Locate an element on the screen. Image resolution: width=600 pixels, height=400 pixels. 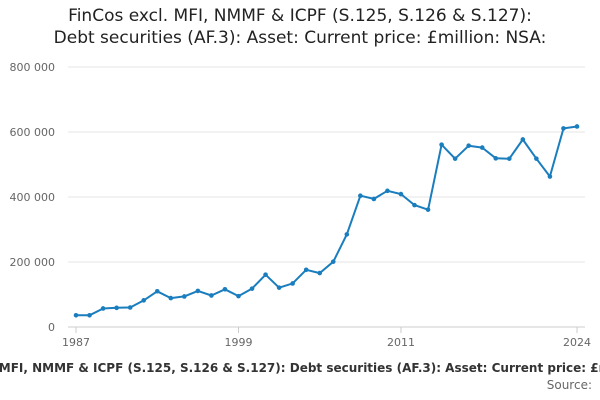
x-tick-label: 1999 is located at coordinates (238, 342).